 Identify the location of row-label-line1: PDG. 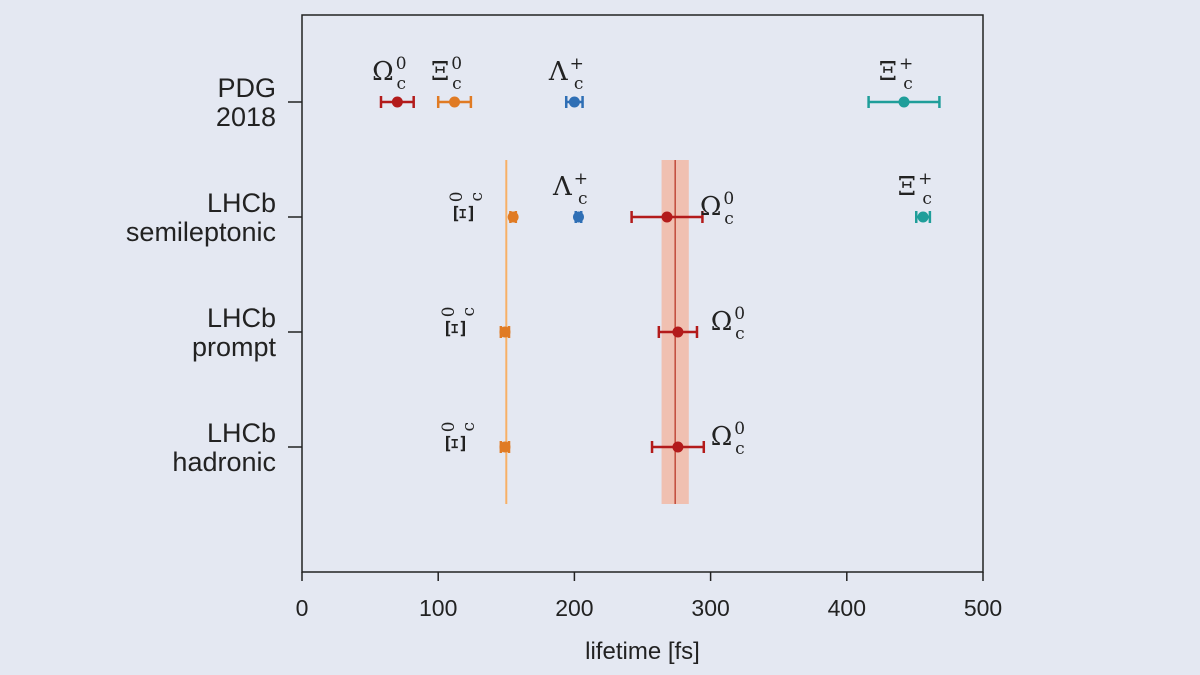
(246, 88).